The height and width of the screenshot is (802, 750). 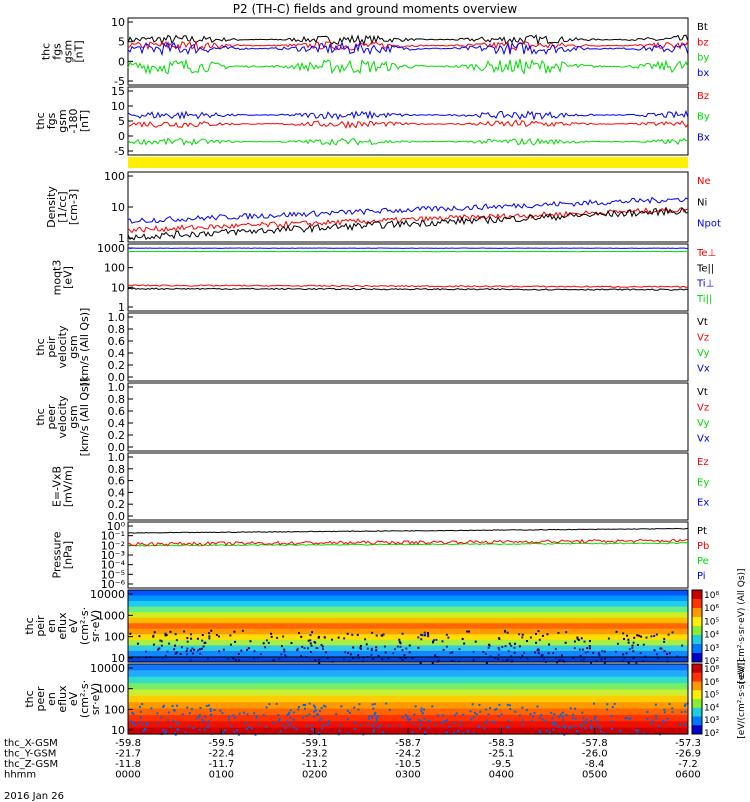 What do you see at coordinates (709, 224) in the screenshot?
I see `legend-entry: Npot` at bounding box center [709, 224].